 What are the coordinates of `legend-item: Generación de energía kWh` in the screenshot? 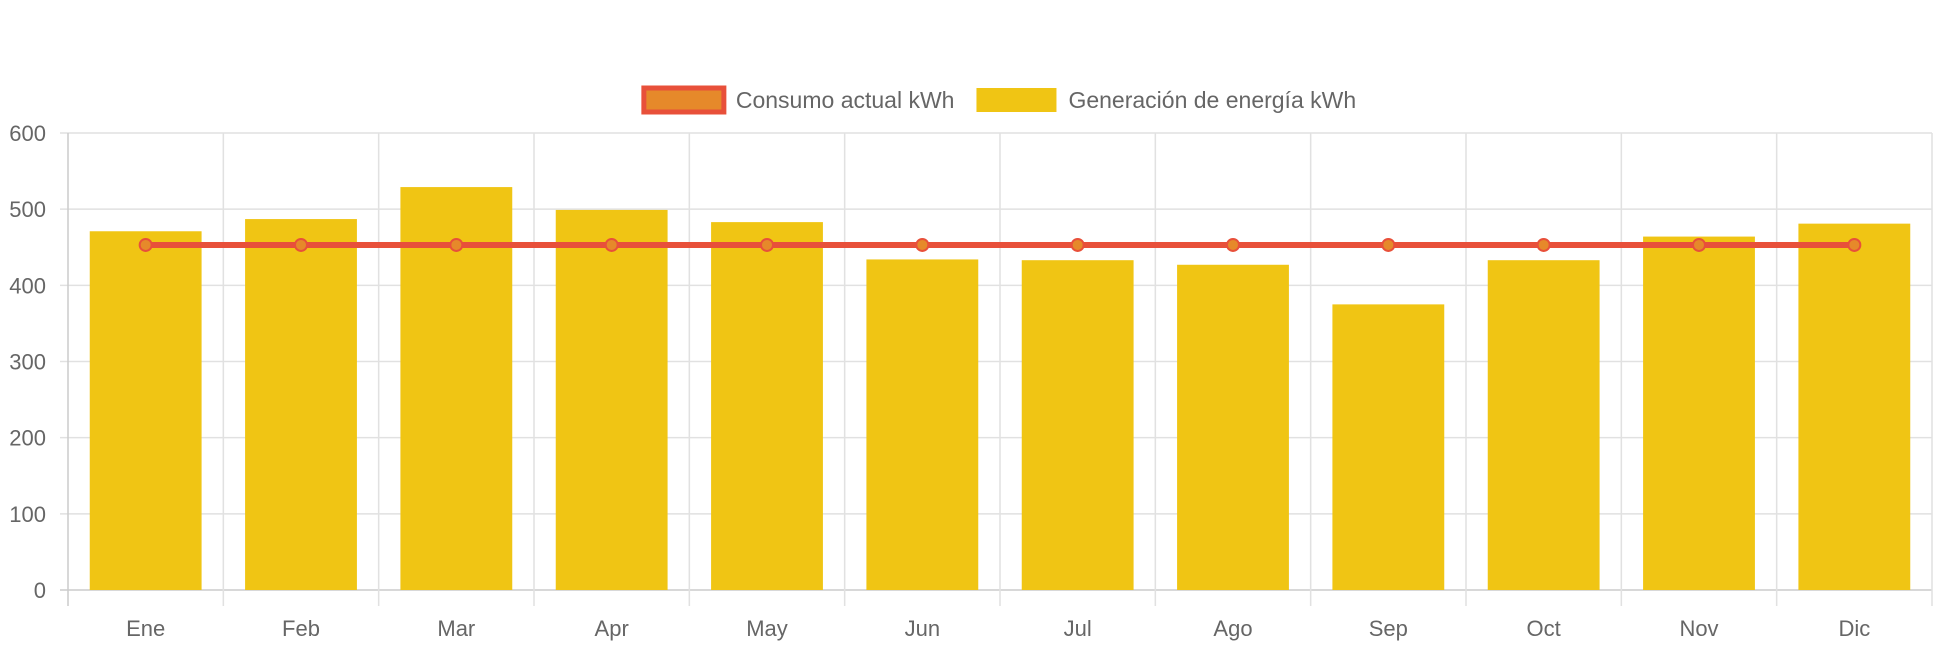 It's located at (1166, 100).